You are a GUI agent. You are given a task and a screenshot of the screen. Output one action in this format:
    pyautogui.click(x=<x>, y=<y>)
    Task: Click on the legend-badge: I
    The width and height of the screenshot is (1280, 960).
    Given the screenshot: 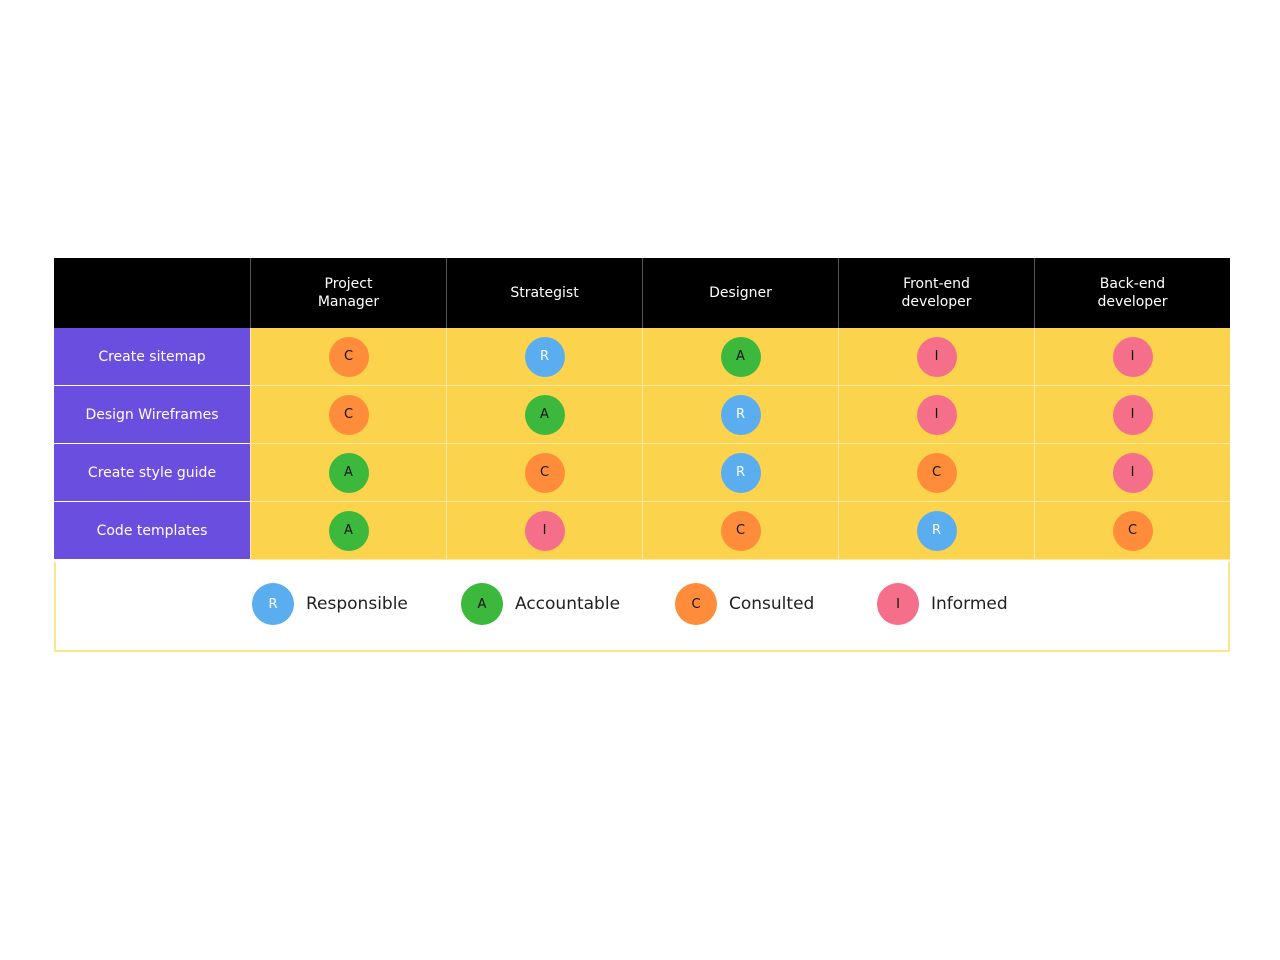 What is the action you would take?
    pyautogui.click(x=898, y=604)
    